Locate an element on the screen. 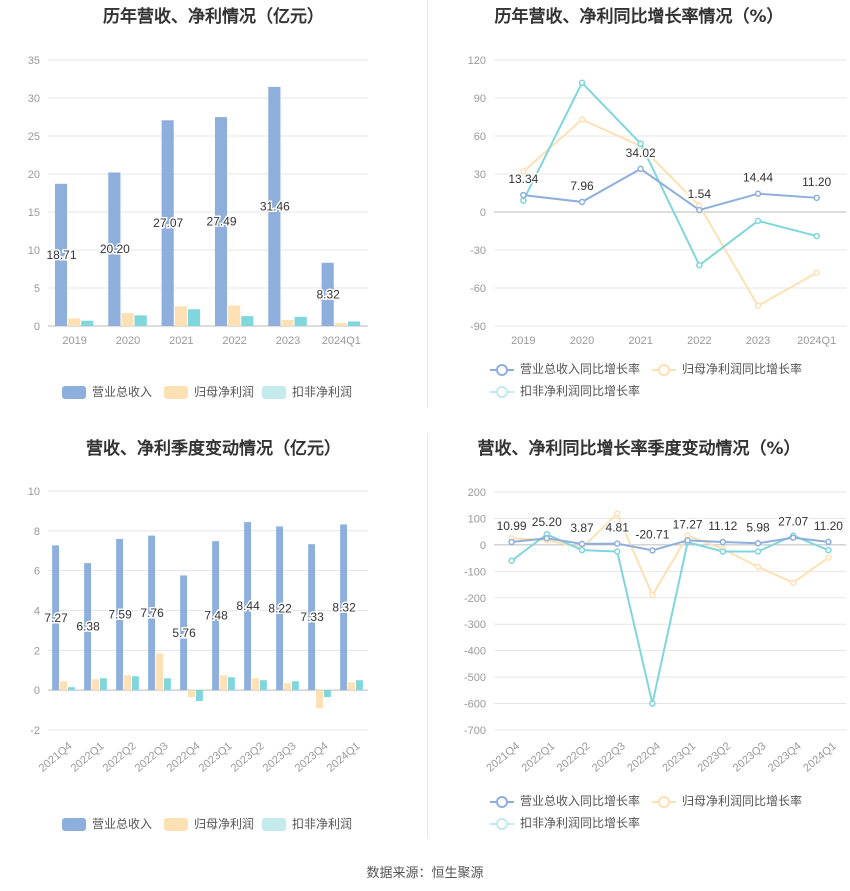 The height and width of the screenshot is (891, 850). y-tick-label: -2 is located at coordinates (35, 731).